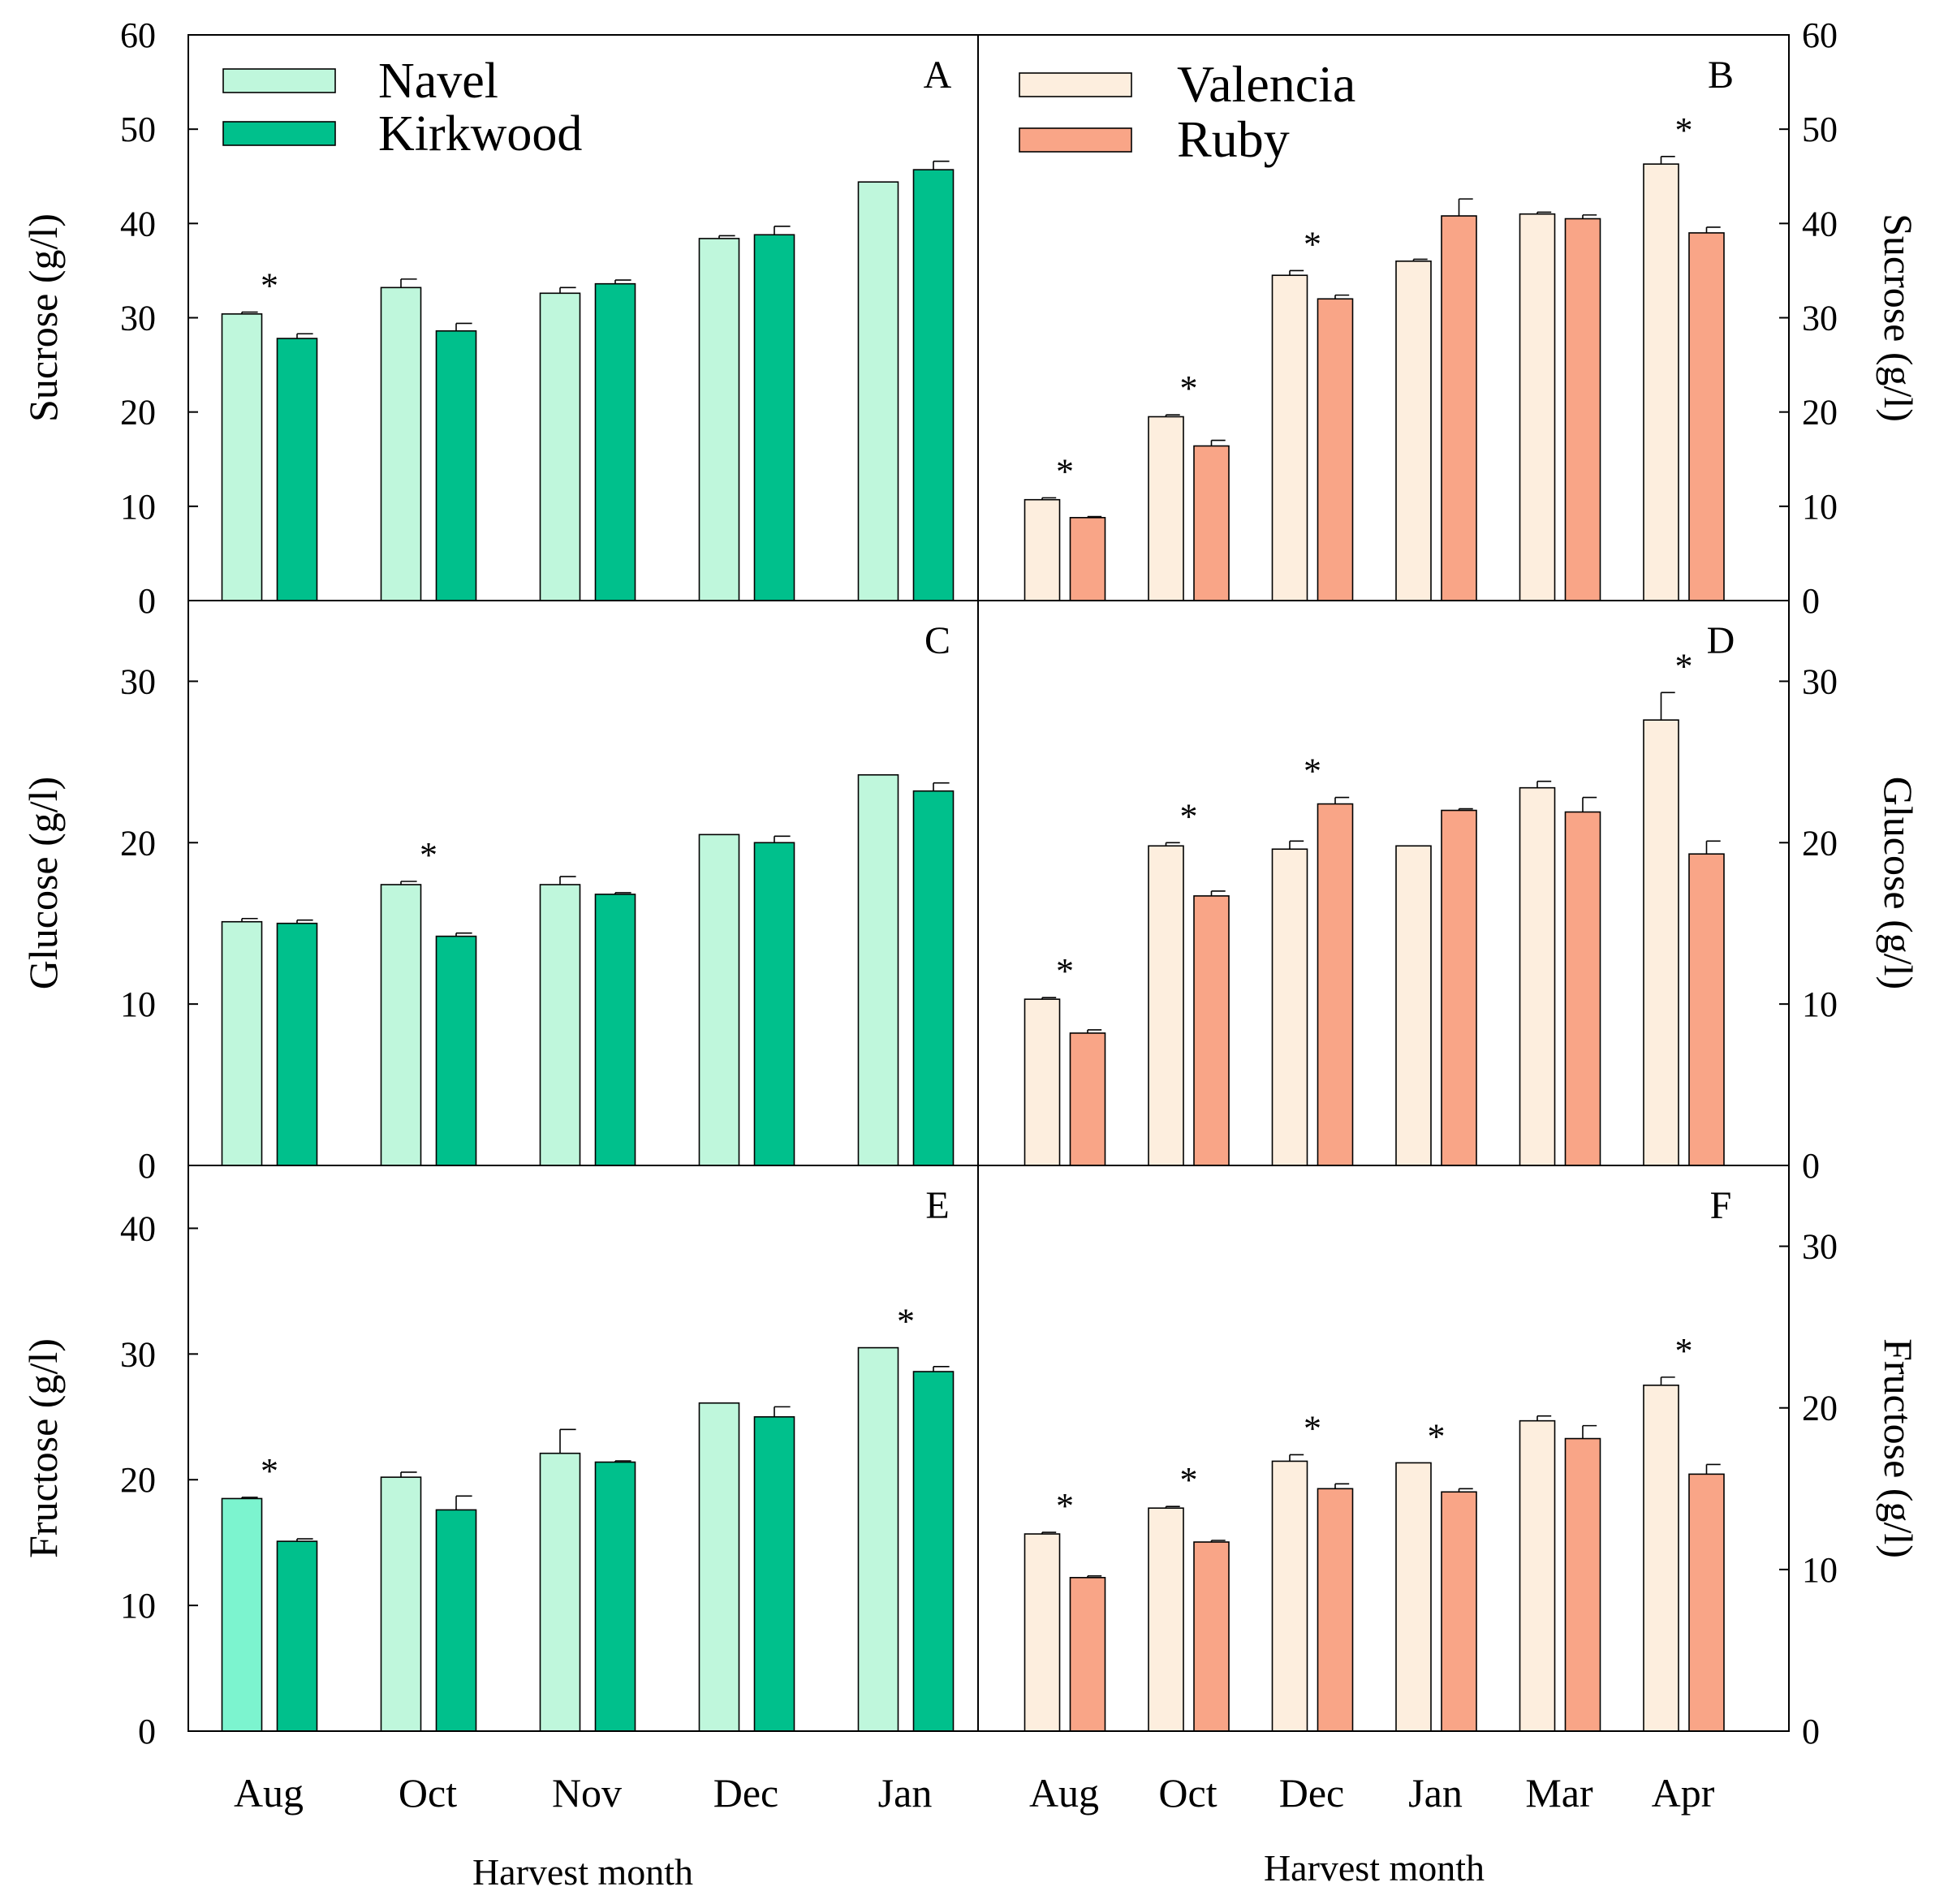 This screenshot has height=1904, width=1948. What do you see at coordinates (719, 1567) in the screenshot?
I see `bar-navel-dec` at bounding box center [719, 1567].